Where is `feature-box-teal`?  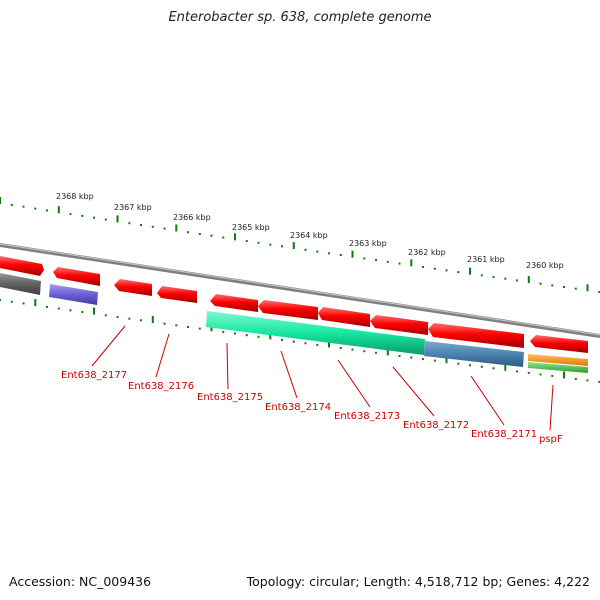 feature-box-teal is located at coordinates (315, 333).